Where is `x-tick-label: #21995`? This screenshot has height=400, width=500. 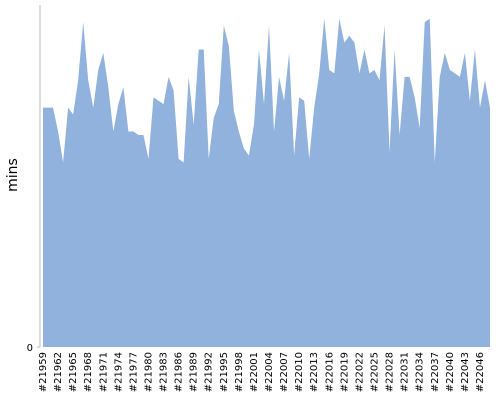
x-tick-label: #21995 is located at coordinates (224, 372).